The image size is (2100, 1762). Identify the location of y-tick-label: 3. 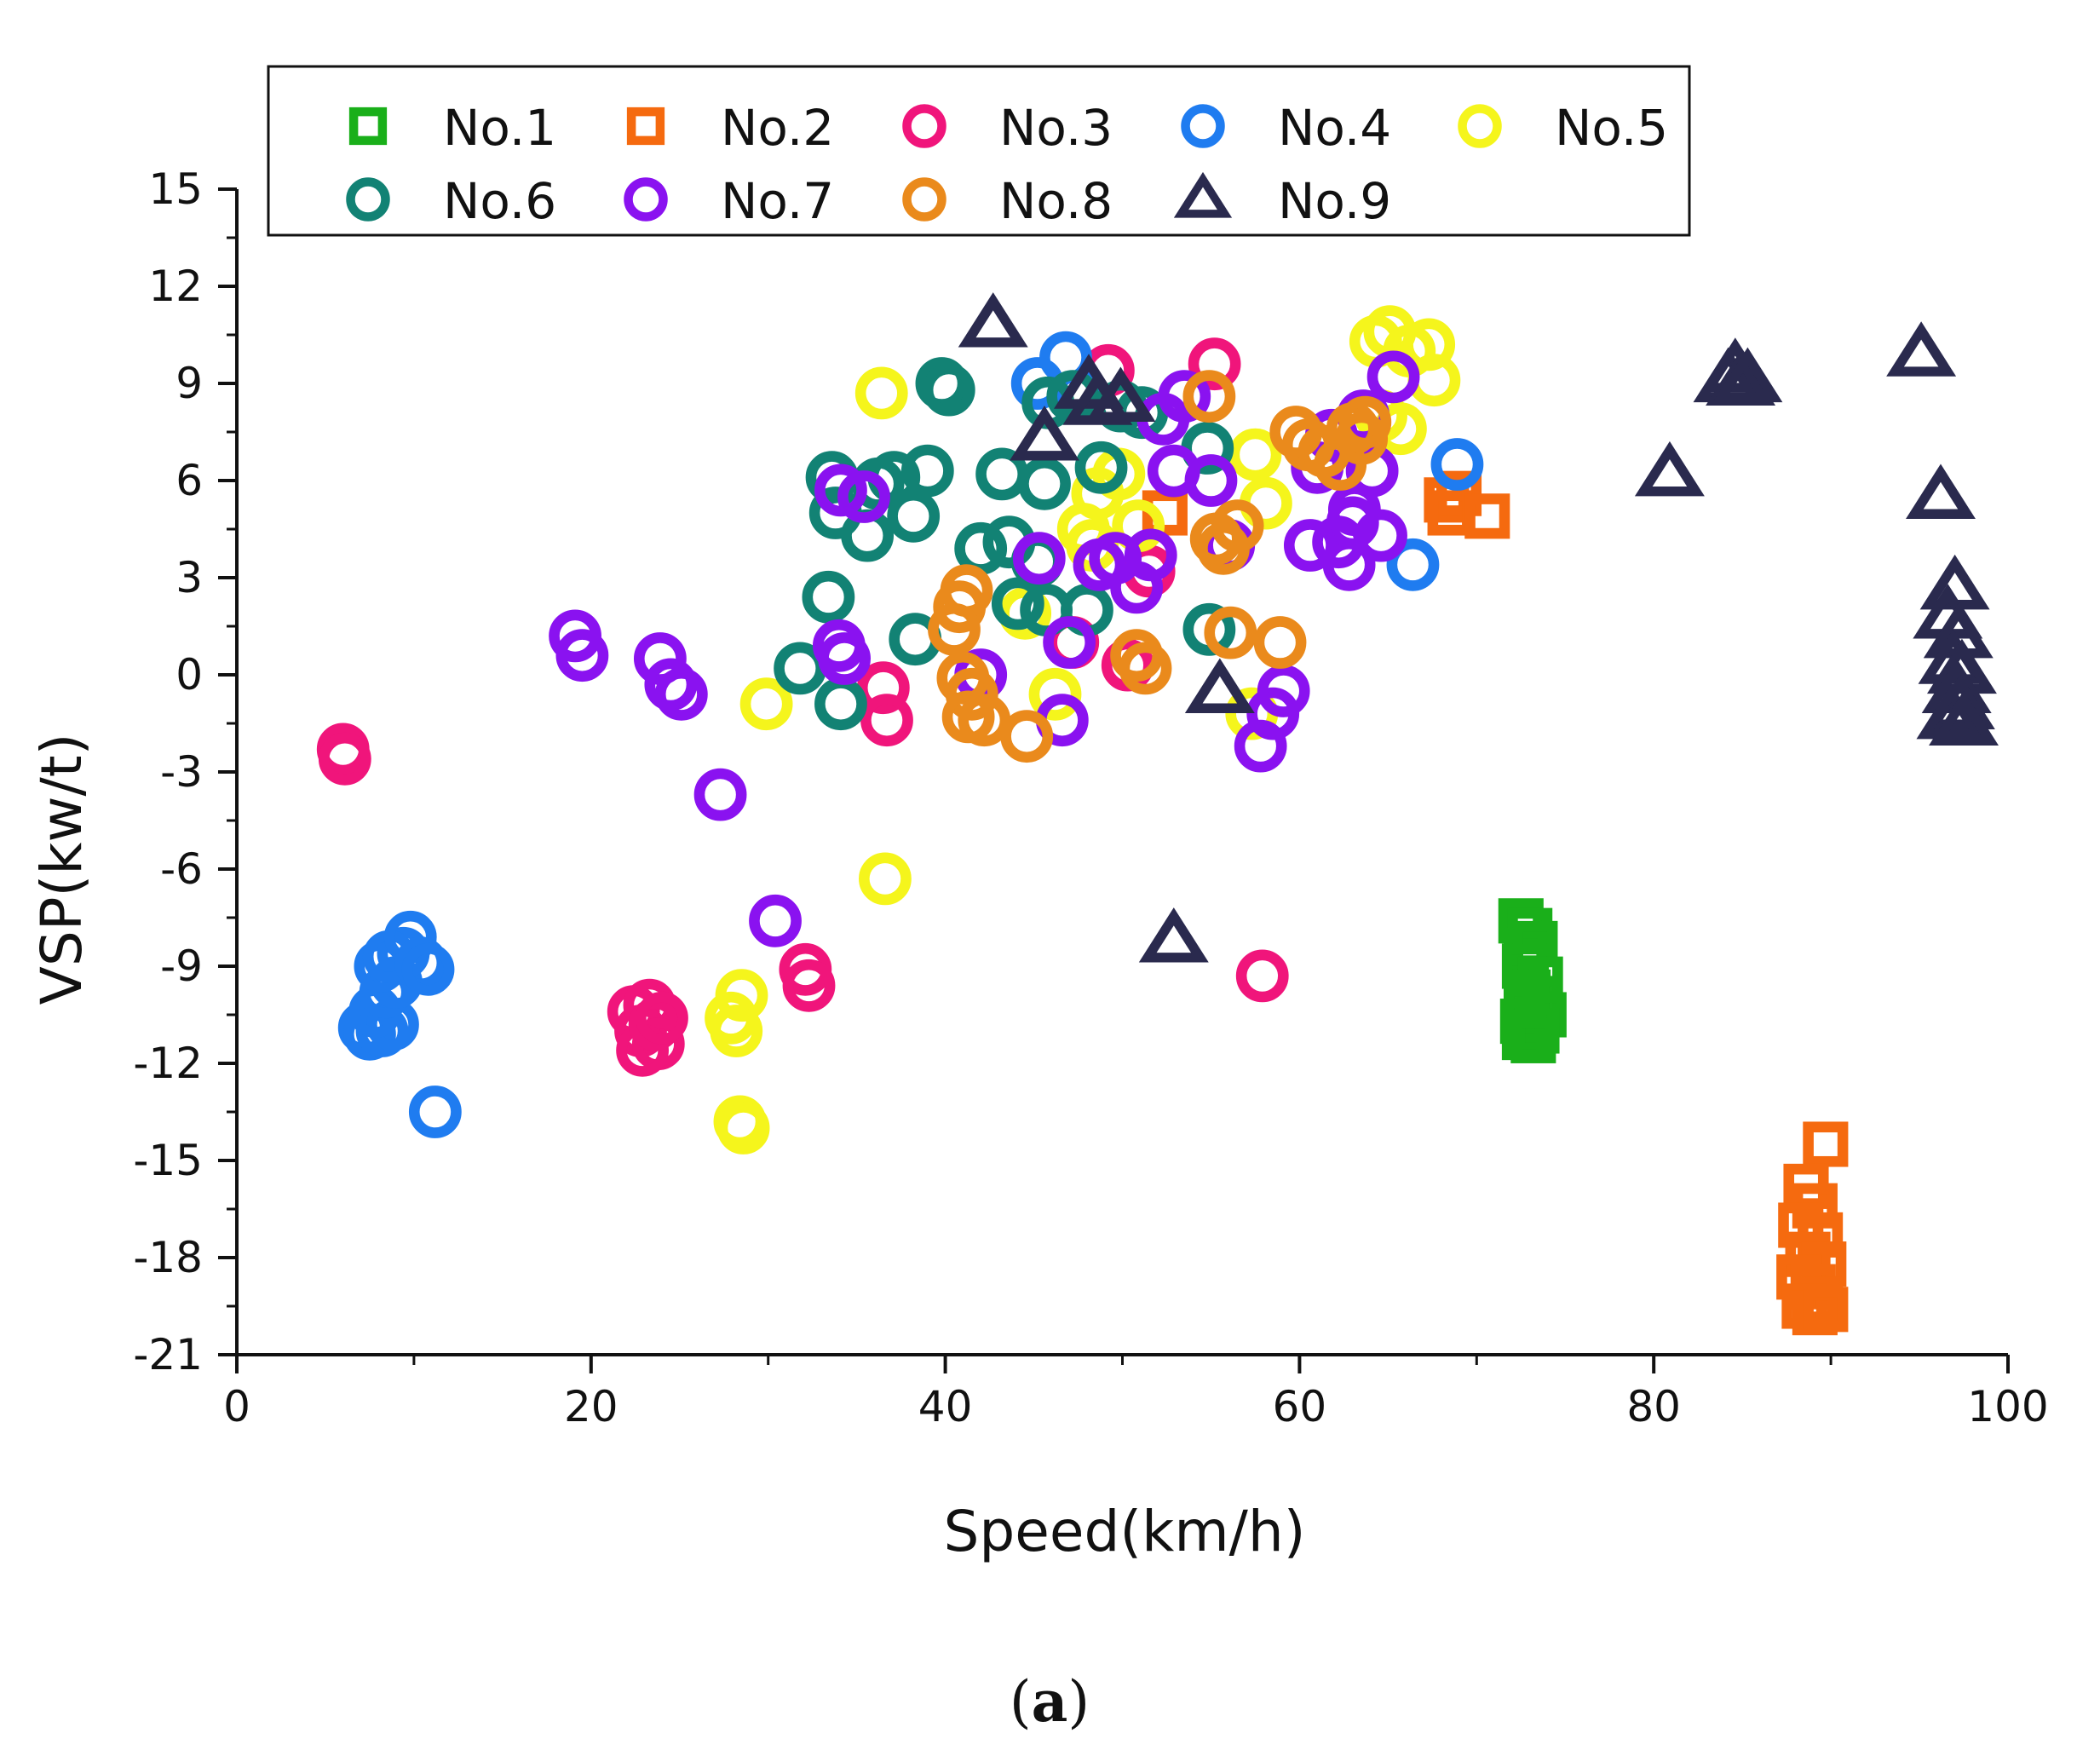
(189, 577).